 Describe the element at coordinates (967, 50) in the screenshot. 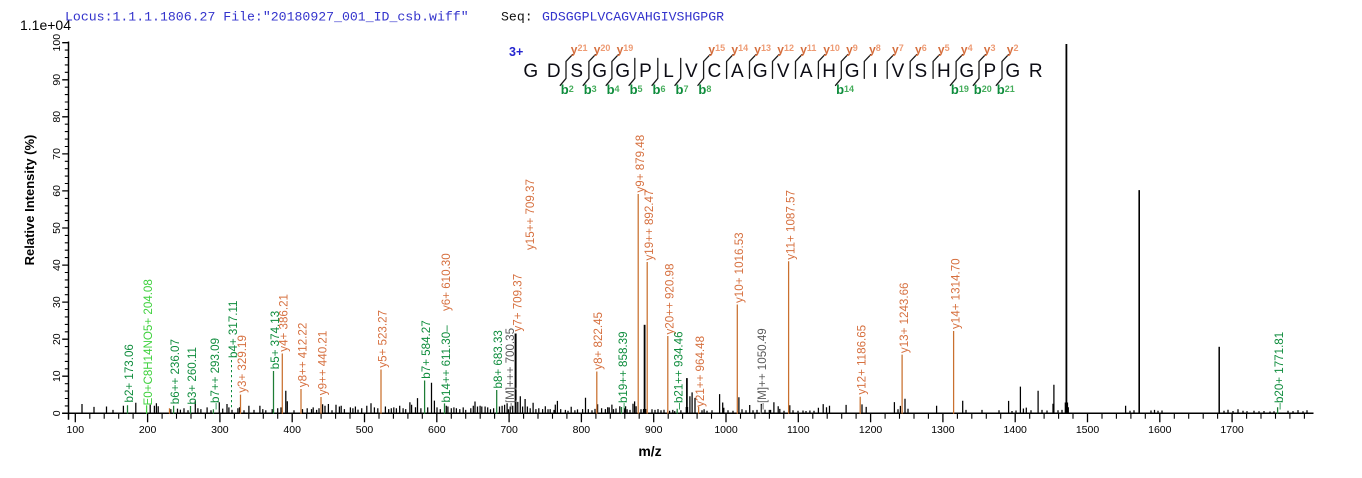

I see `svg-text: y4` at that location.